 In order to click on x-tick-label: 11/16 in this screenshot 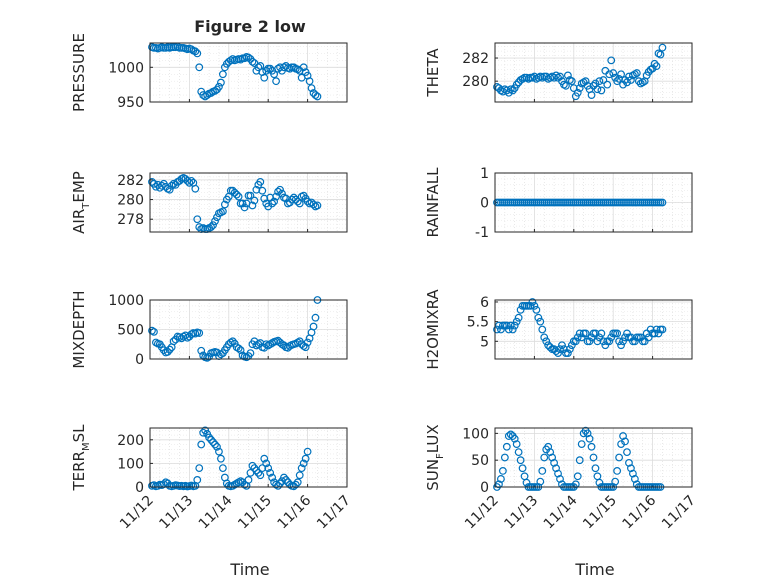, I will do `click(640, 512)`.